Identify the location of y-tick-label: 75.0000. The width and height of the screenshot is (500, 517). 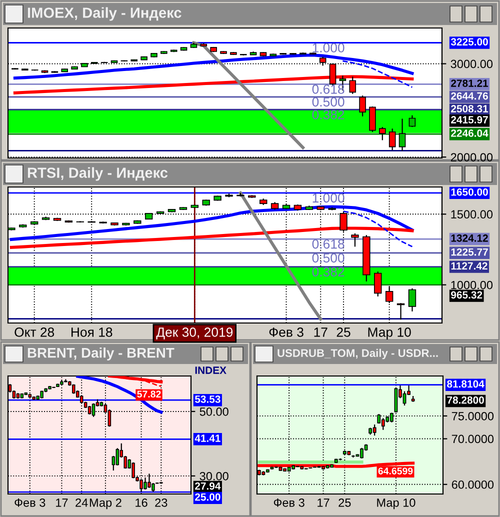
(473, 416).